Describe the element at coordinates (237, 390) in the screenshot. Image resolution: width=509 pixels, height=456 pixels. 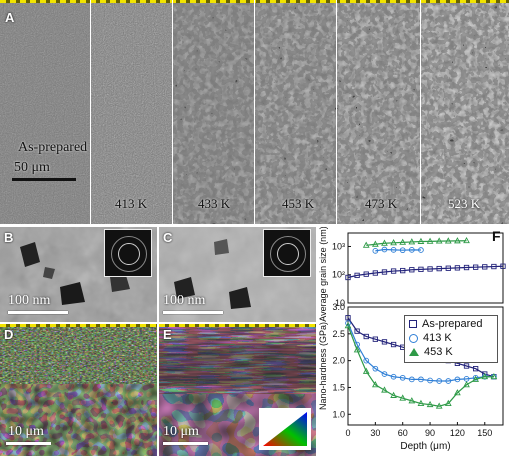
I see `panel-e: E 10 μm` at that location.